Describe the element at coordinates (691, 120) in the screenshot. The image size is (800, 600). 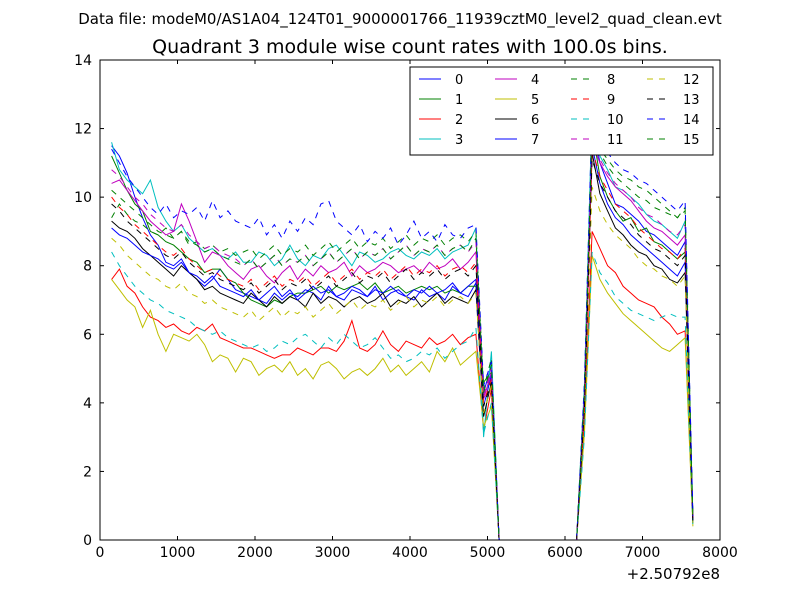
I see `legend-label-14: 14` at that location.